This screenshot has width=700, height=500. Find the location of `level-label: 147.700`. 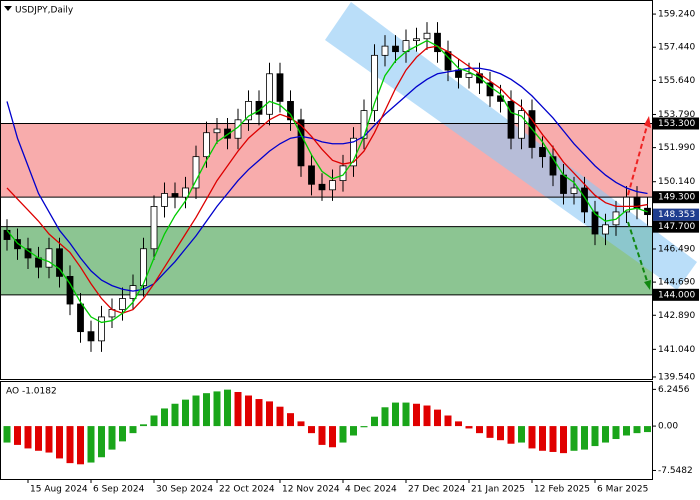

level-label: 147.700 is located at coordinates (676, 227).